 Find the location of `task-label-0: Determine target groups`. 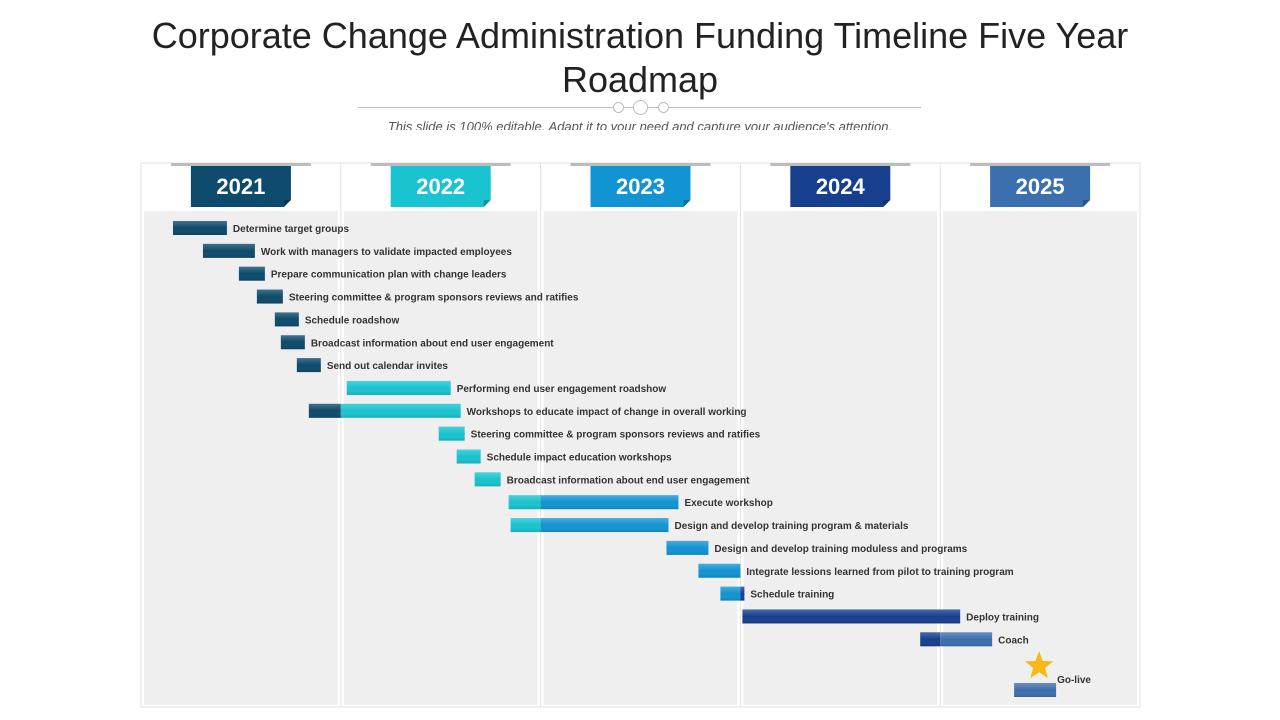

task-label-0: Determine target groups is located at coordinates (291, 229).